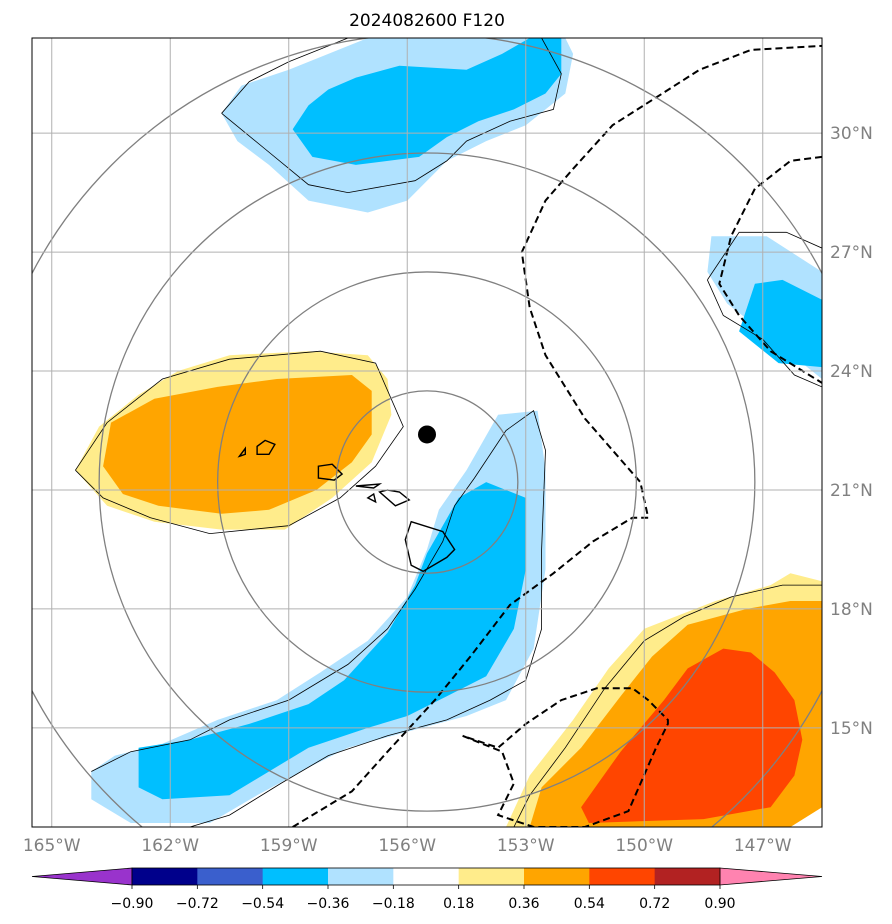 Image resolution: width=892 pixels, height=924 pixels. What do you see at coordinates (82, 876) in the screenshot?
I see `colorbar-extend-low` at bounding box center [82, 876].